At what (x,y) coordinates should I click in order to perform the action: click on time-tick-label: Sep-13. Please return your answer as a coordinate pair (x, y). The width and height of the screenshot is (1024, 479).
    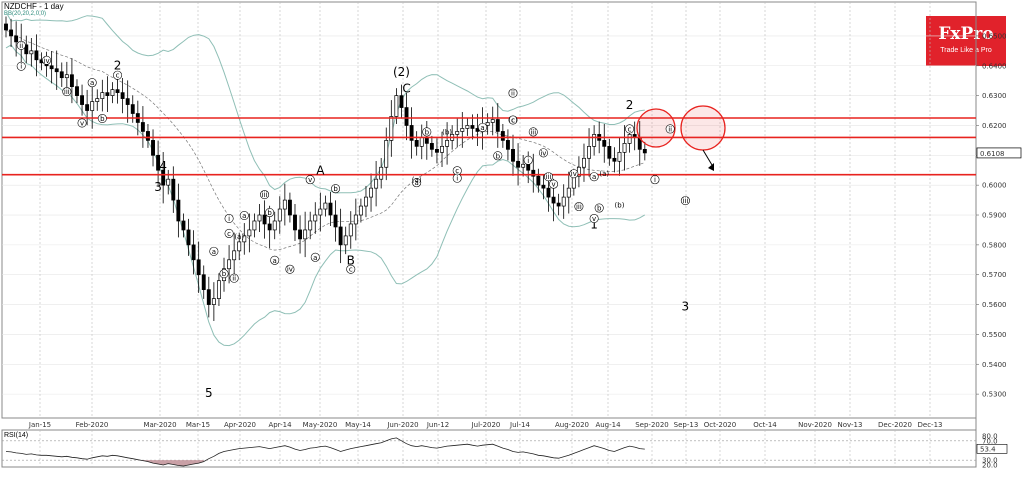
    Looking at the image, I should click on (686, 425).